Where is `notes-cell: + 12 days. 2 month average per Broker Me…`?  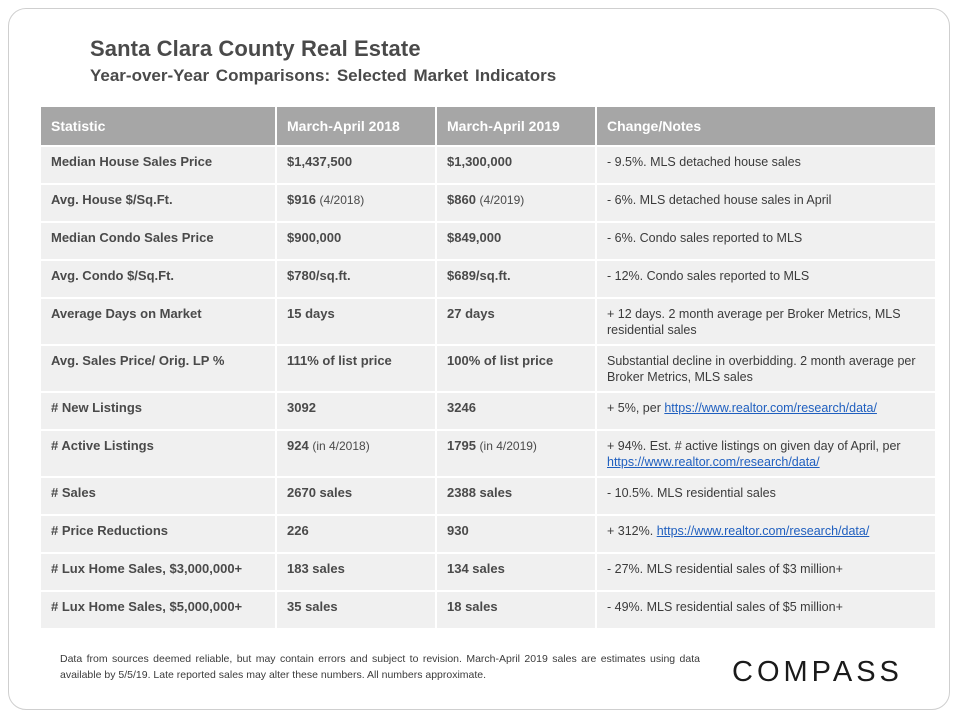 notes-cell: + 12 days. 2 month average per Broker Me… is located at coordinates (765, 321).